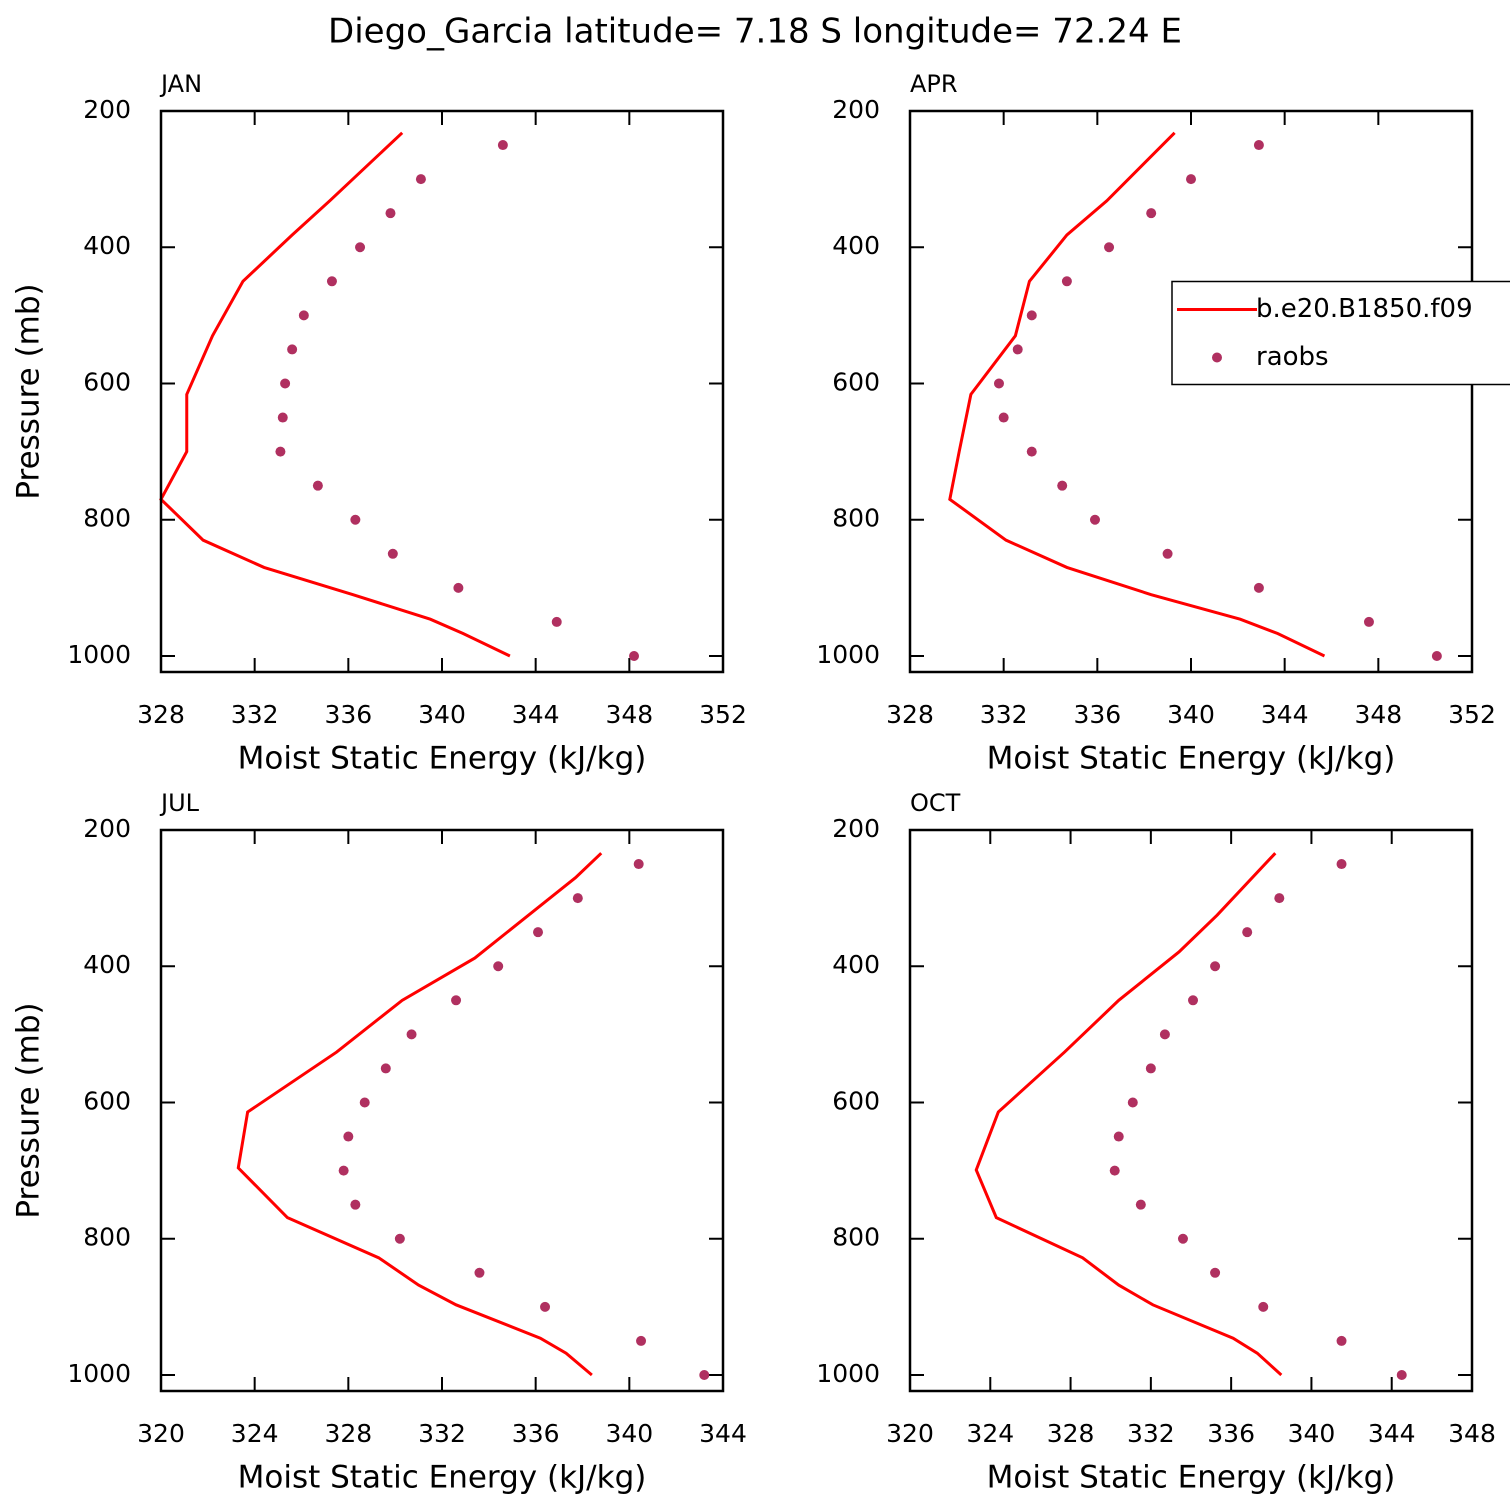  What do you see at coordinates (1472, 714) in the screenshot?
I see `x-tick-label: 352` at bounding box center [1472, 714].